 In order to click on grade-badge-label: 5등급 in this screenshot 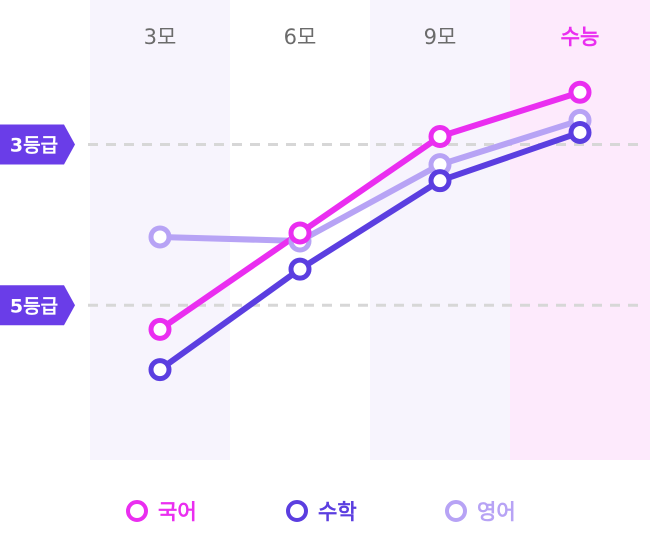, I will do `click(34, 306)`.